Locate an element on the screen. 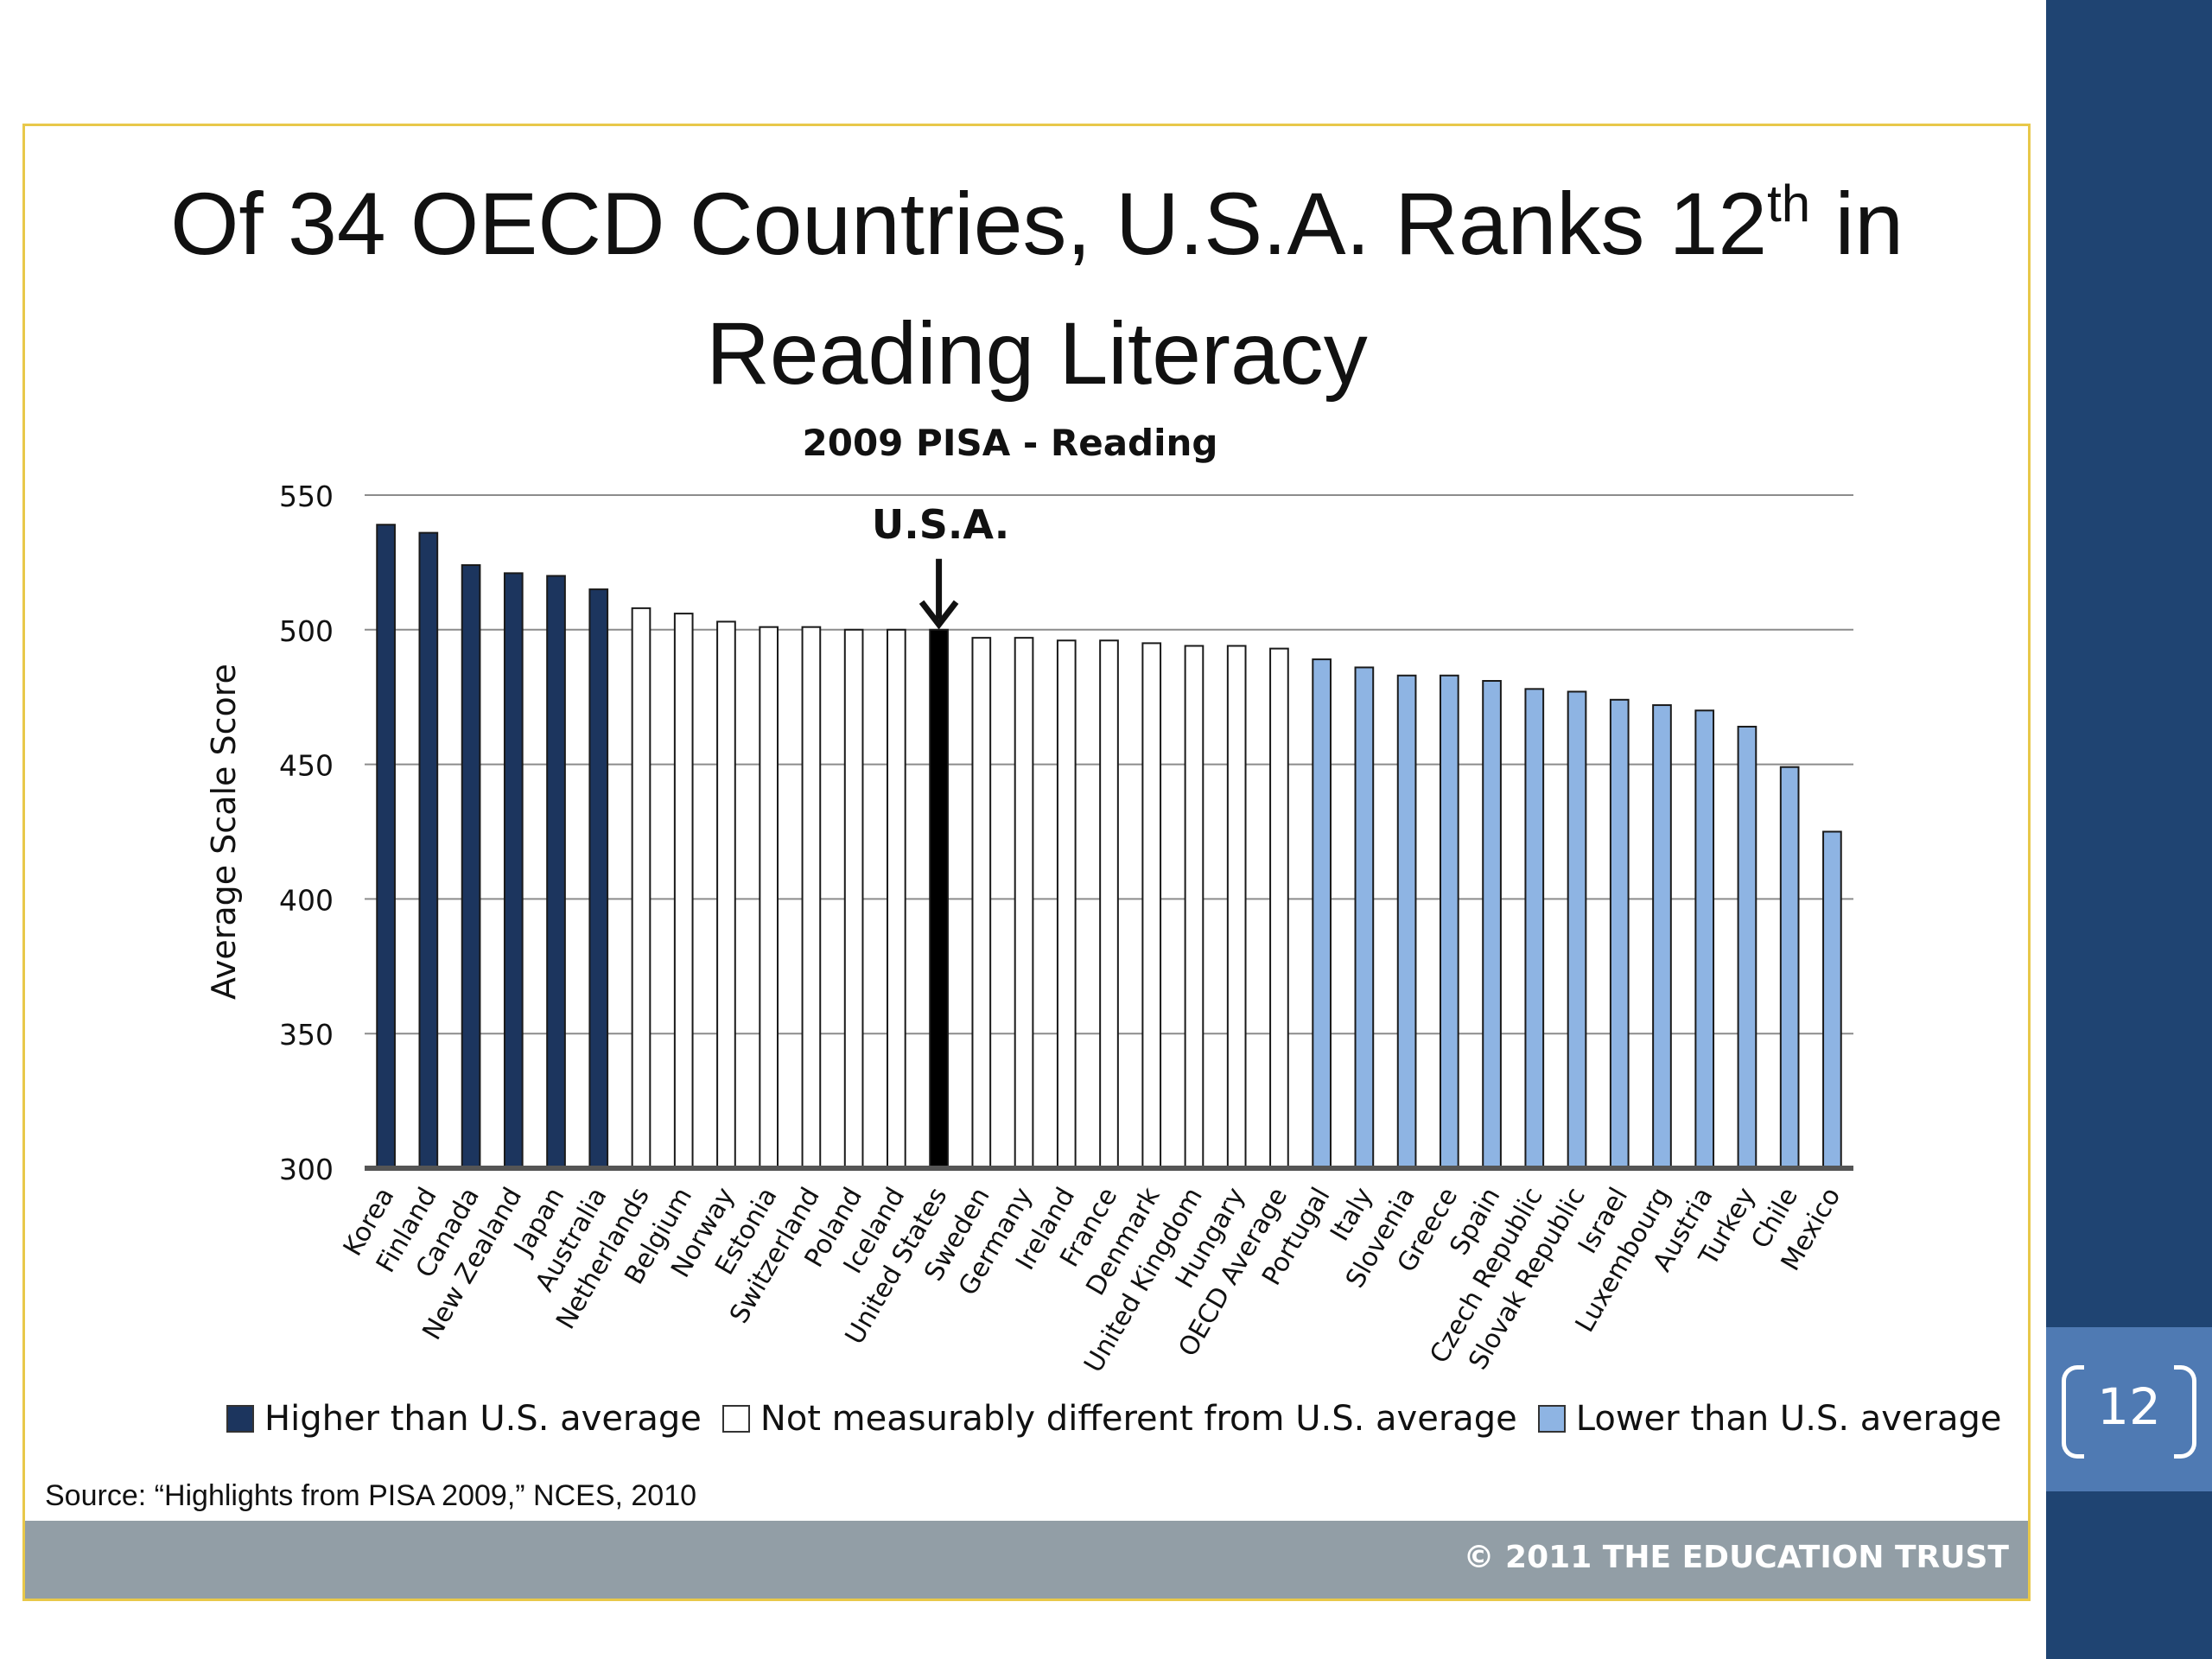 The height and width of the screenshot is (1659, 2212). legend-item-higher: Higher than U.S. average is located at coordinates (464, 1419).